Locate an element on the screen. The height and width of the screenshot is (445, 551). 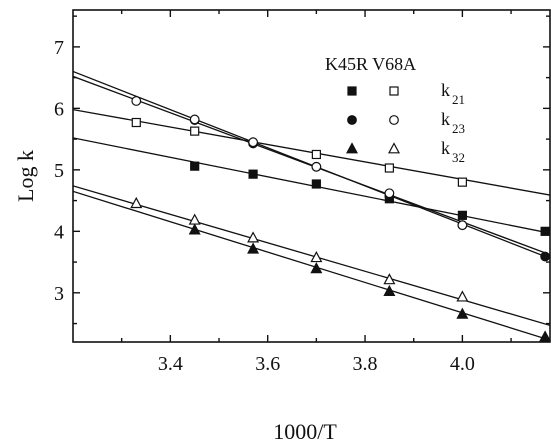
x-axis-title: 1000/T is located at coordinates (305, 431).